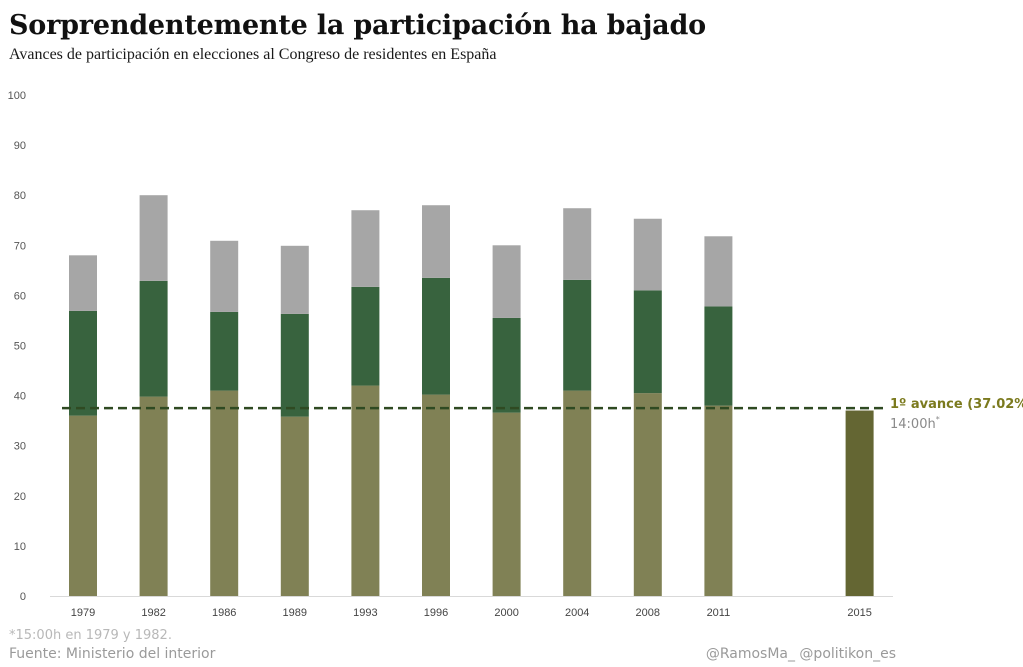 This screenshot has height=667, width=1023. Describe the element at coordinates (20, 347) in the screenshot. I see `y-tick-label: 50` at that location.